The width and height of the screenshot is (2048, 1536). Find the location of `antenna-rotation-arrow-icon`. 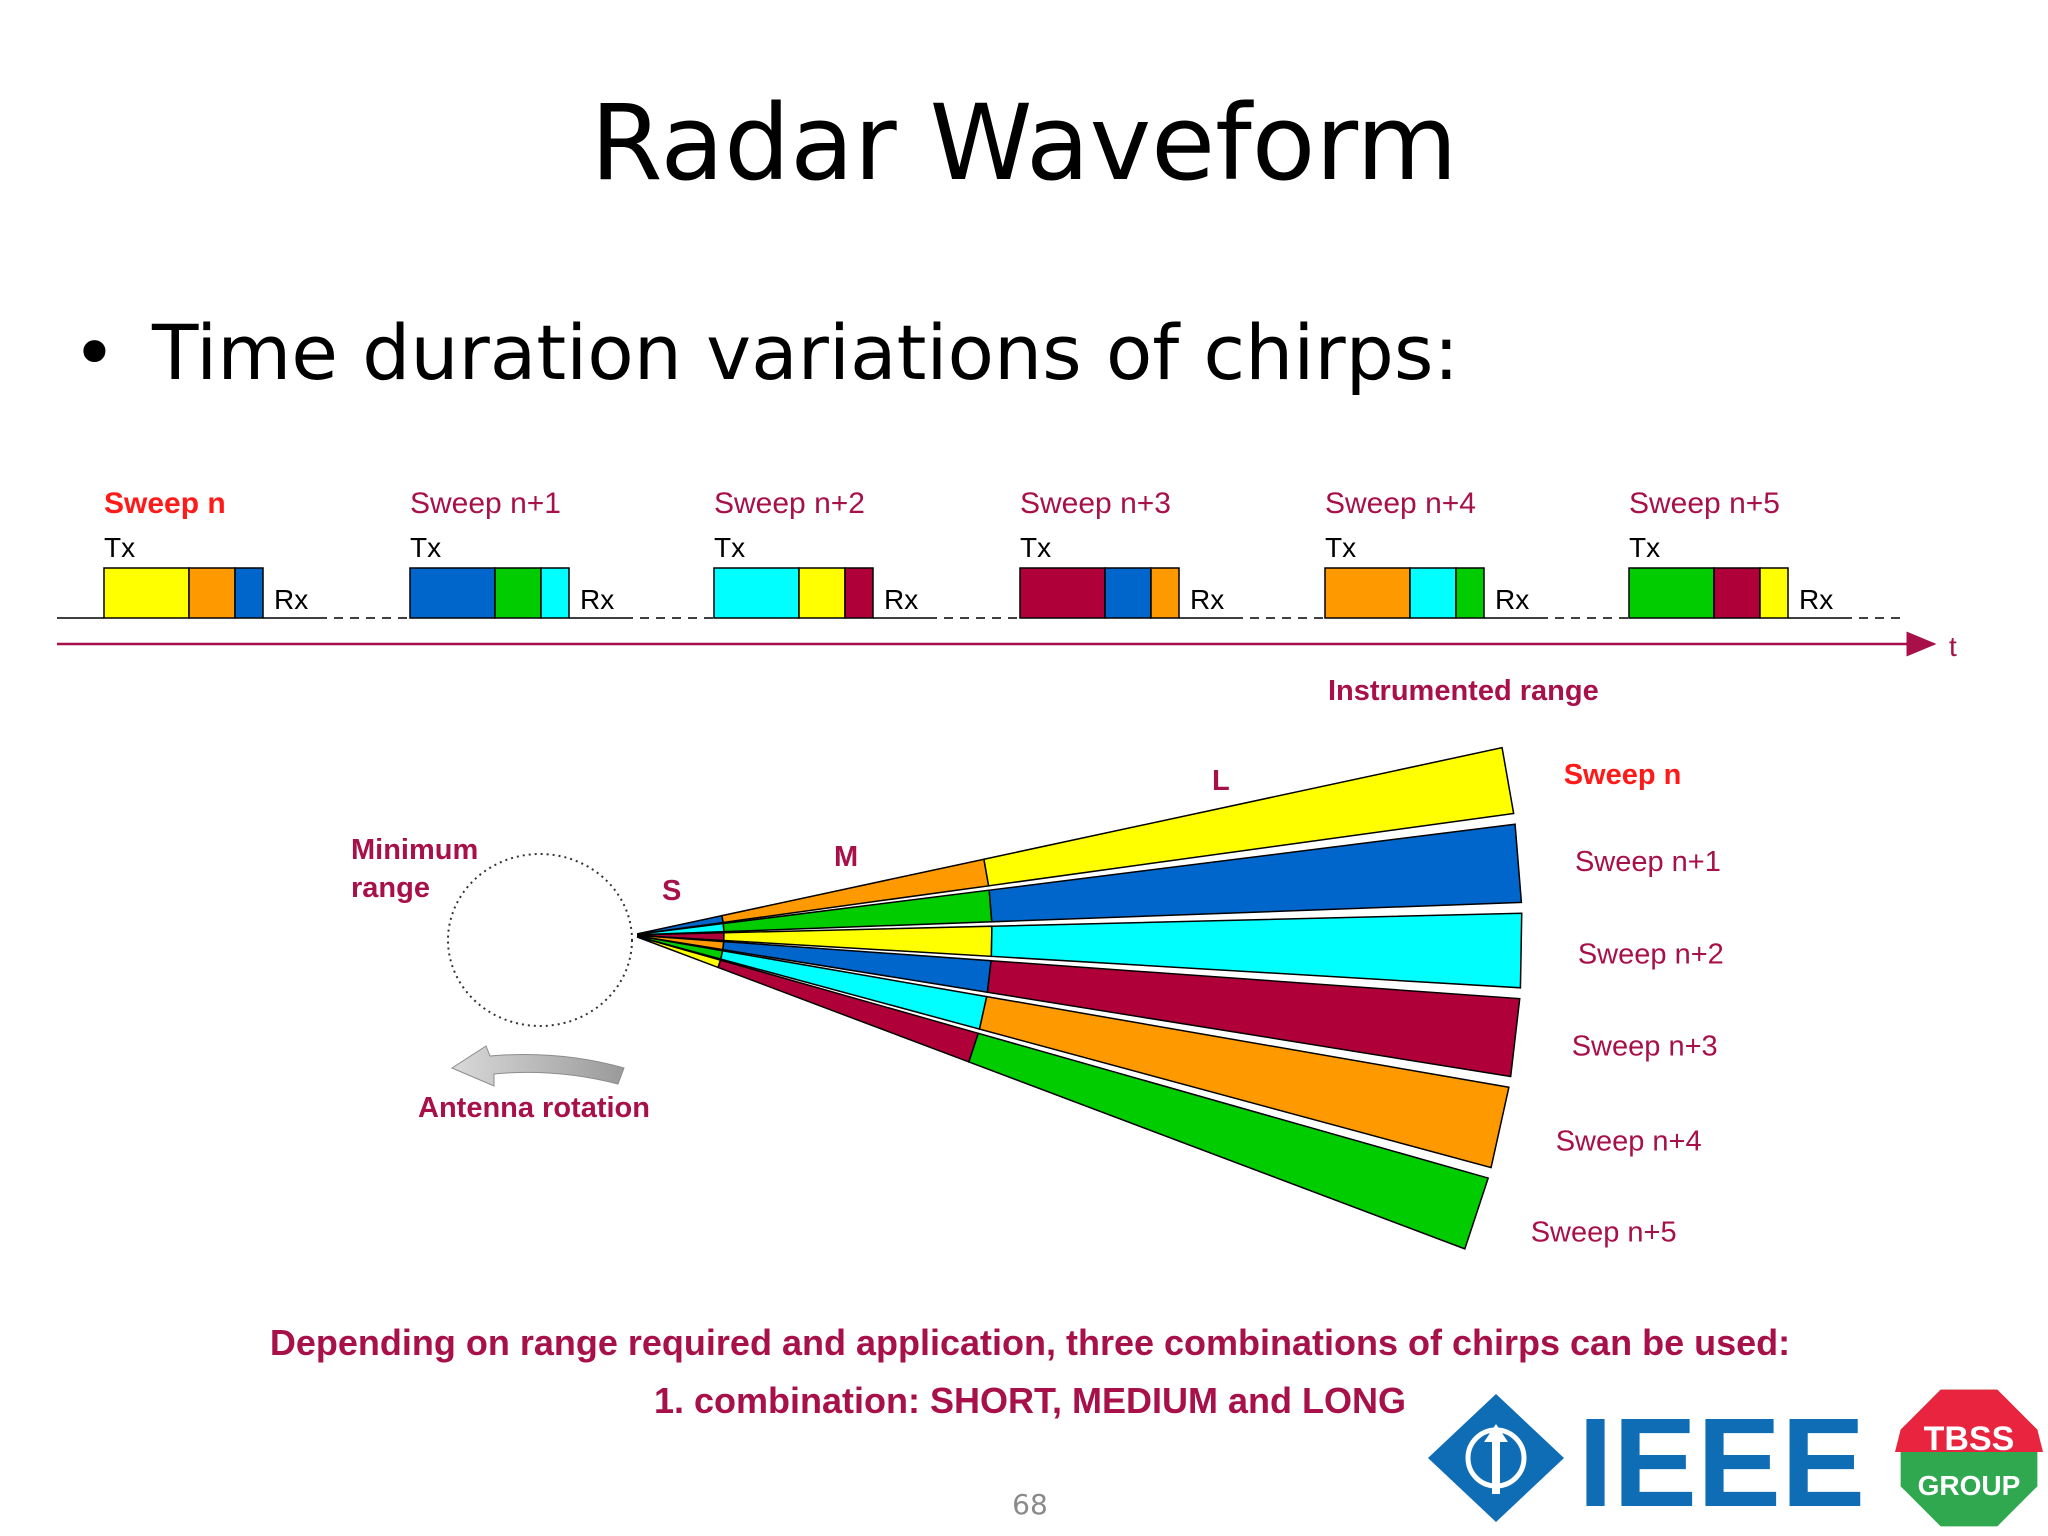

antenna-rotation-arrow-icon is located at coordinates (537, 1066).